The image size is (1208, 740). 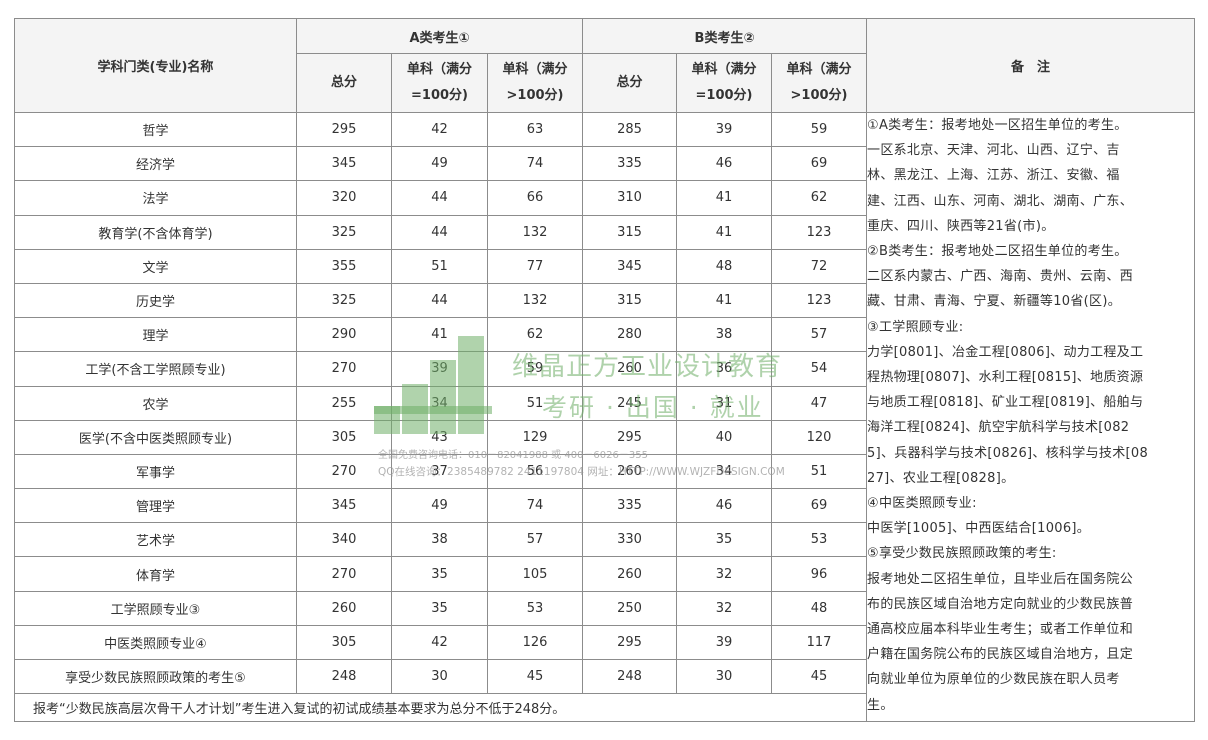 I want to click on subject-name-cell: 医学(不含中医类照顾专业), so click(x=155, y=437).